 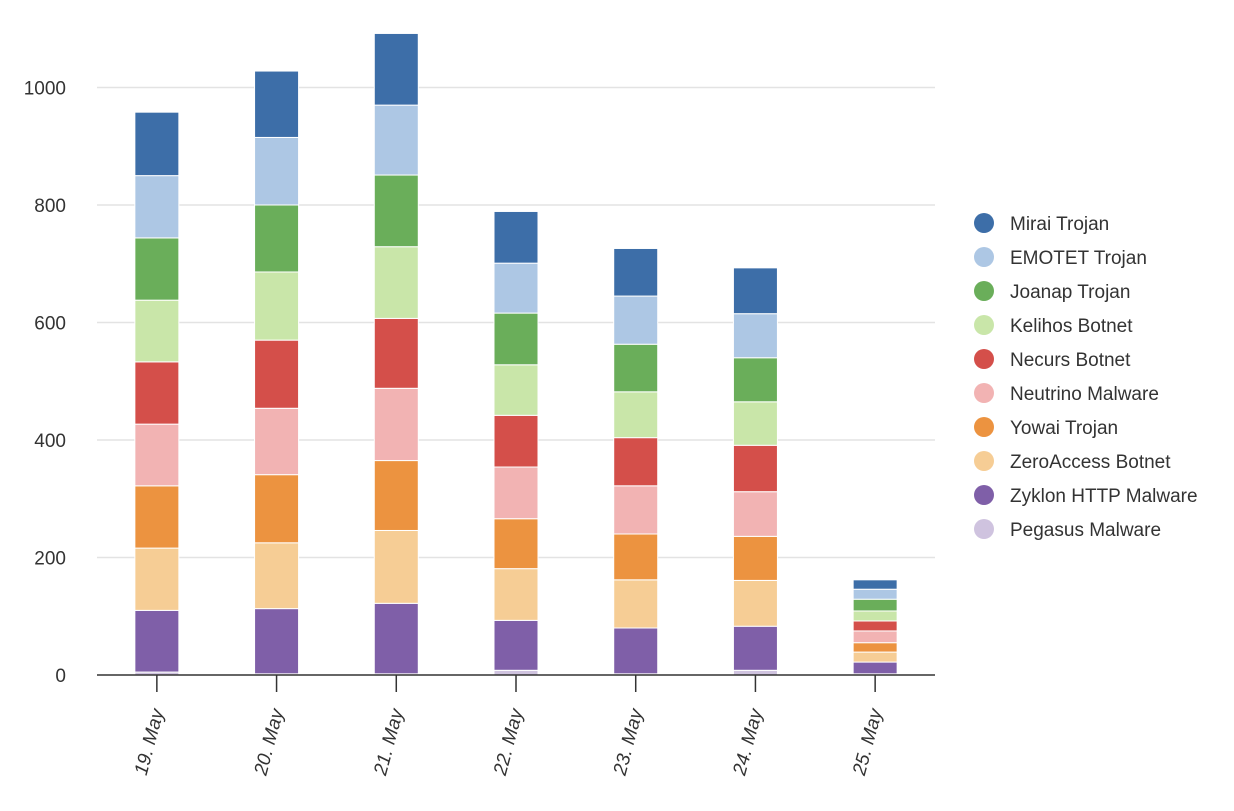 What do you see at coordinates (1104, 496) in the screenshot?
I see `legend-label: Zyklon HTTP Malware` at bounding box center [1104, 496].